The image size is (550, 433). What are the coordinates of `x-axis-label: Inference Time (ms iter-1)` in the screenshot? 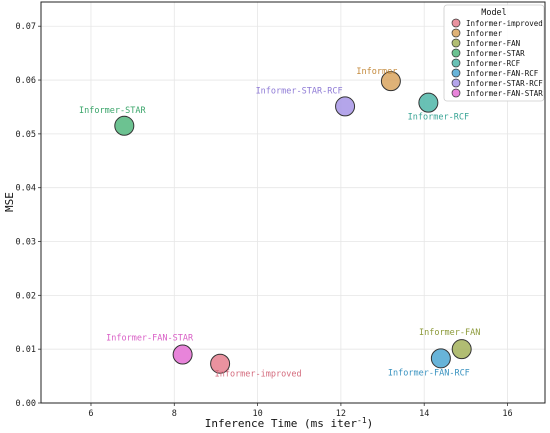 It's located at (289, 423).